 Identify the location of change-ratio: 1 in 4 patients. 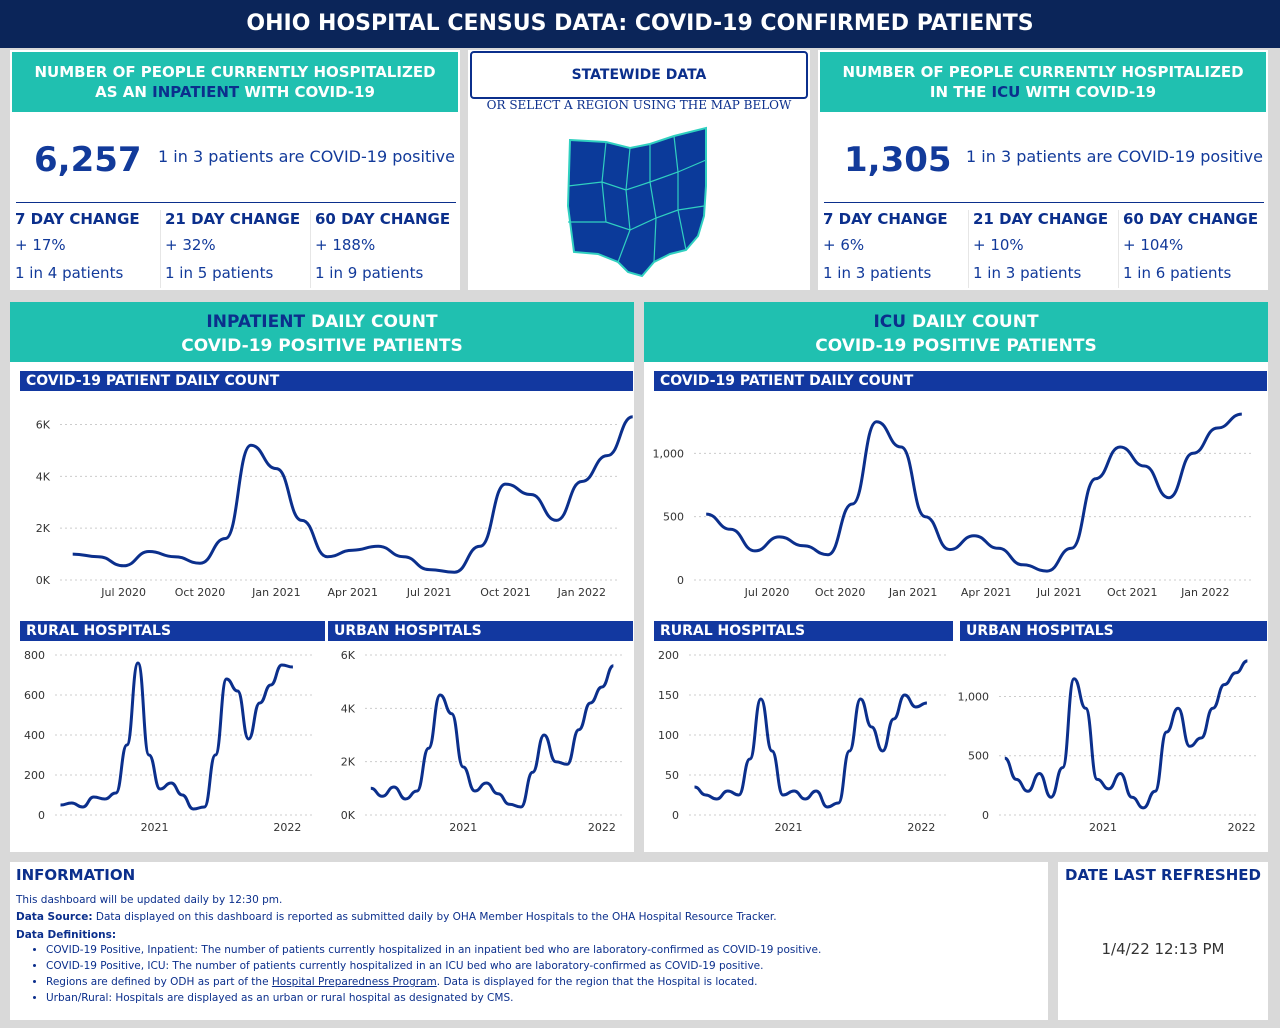
(69, 273).